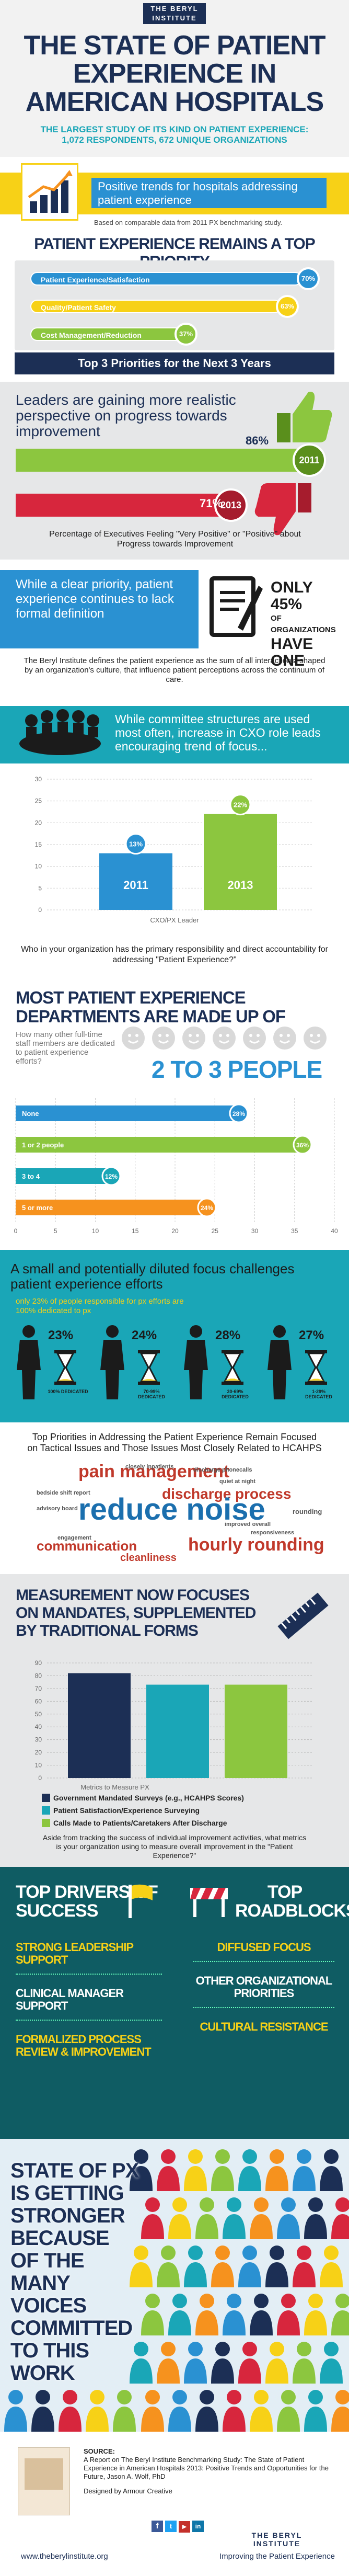  Describe the element at coordinates (60, 735) in the screenshot. I see `meeting-icon` at that location.